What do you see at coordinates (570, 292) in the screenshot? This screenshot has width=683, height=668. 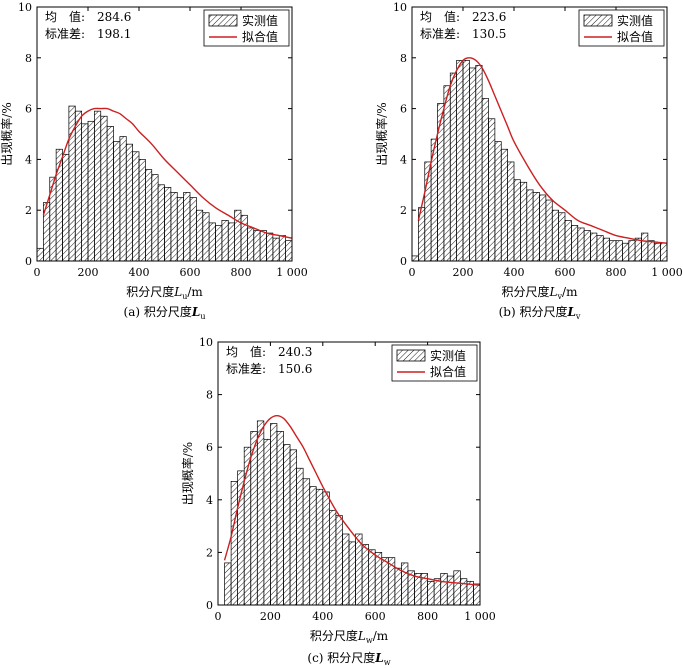 I see `x-axis-label-unit: /m` at bounding box center [570, 292].